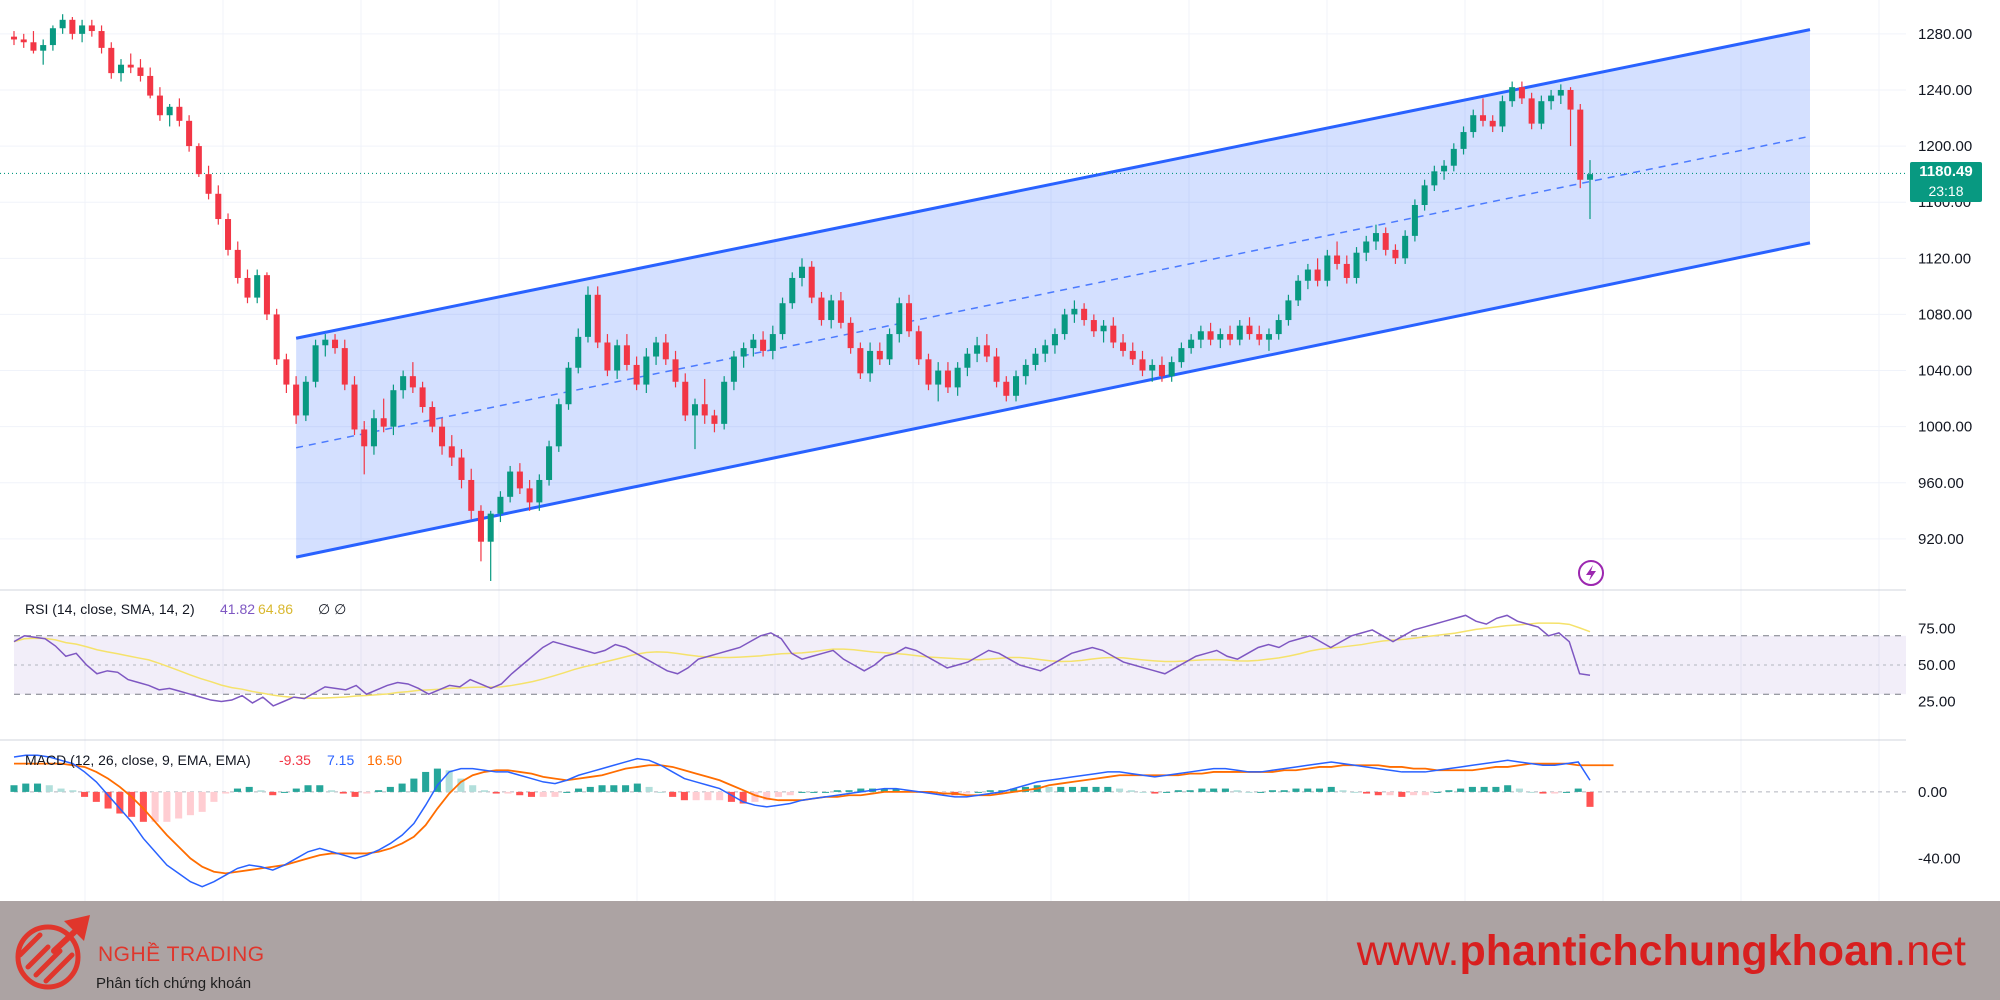 Image resolution: width=2000 pixels, height=1000 pixels. What do you see at coordinates (1677, 951) in the screenshot?
I see `website-domain: phantichchungkhoan` at bounding box center [1677, 951].